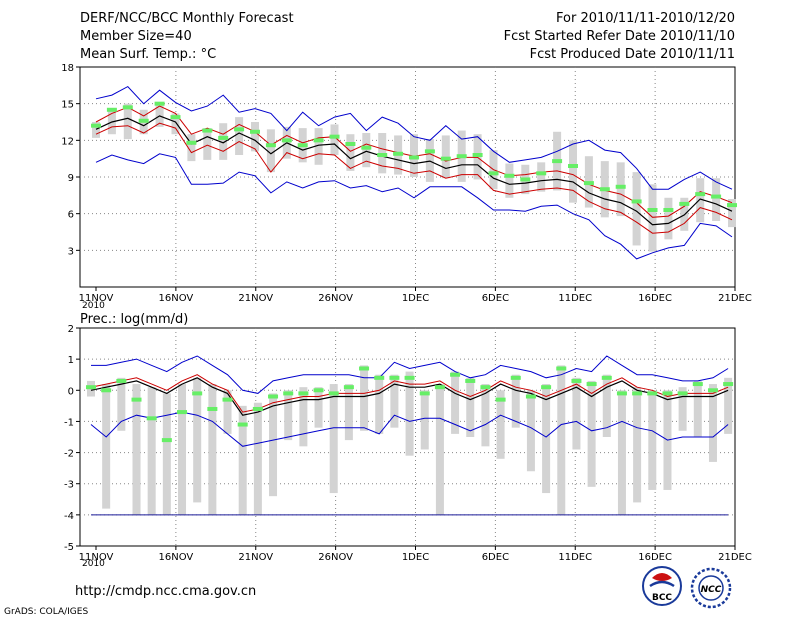 The image size is (800, 618). I want to click on x-tick-label: 16NOV, so click(176, 298).